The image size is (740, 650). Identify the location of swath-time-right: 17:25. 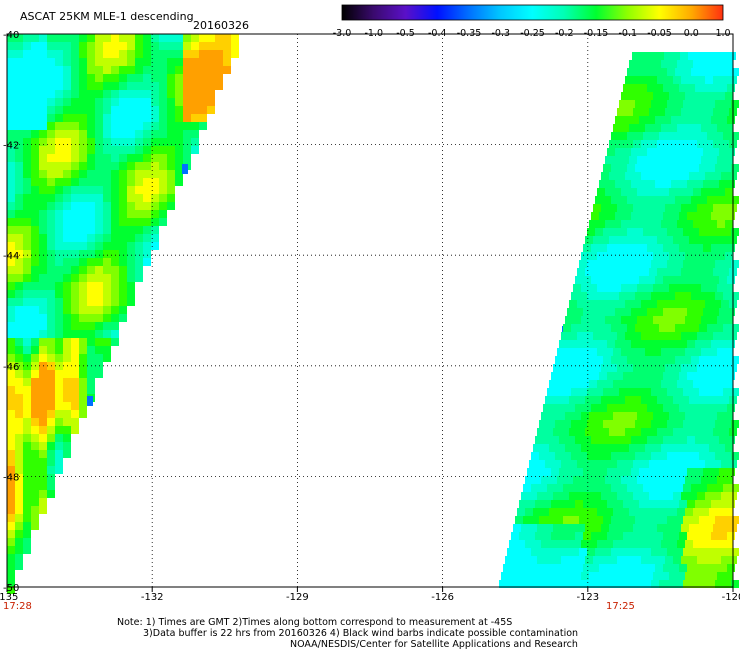
(620, 606).